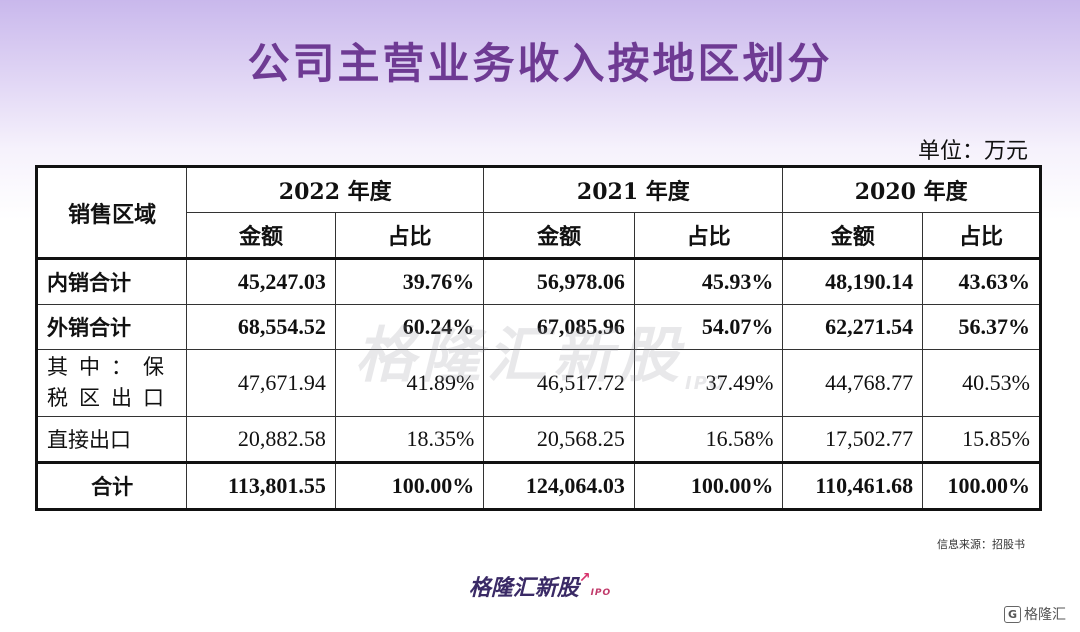 The height and width of the screenshot is (632, 1080). What do you see at coordinates (1012, 614) in the screenshot?
I see `brand-g-icon: G` at bounding box center [1012, 614].